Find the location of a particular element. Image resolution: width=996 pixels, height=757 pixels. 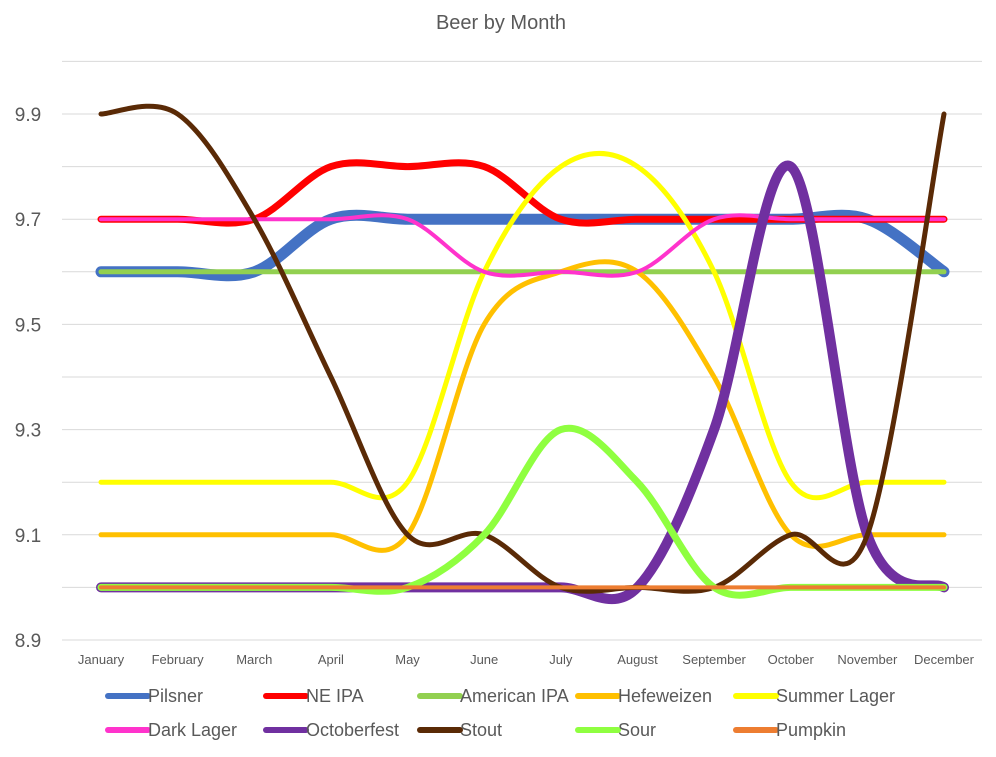

chart-title: Beer by Month is located at coordinates (501, 23).